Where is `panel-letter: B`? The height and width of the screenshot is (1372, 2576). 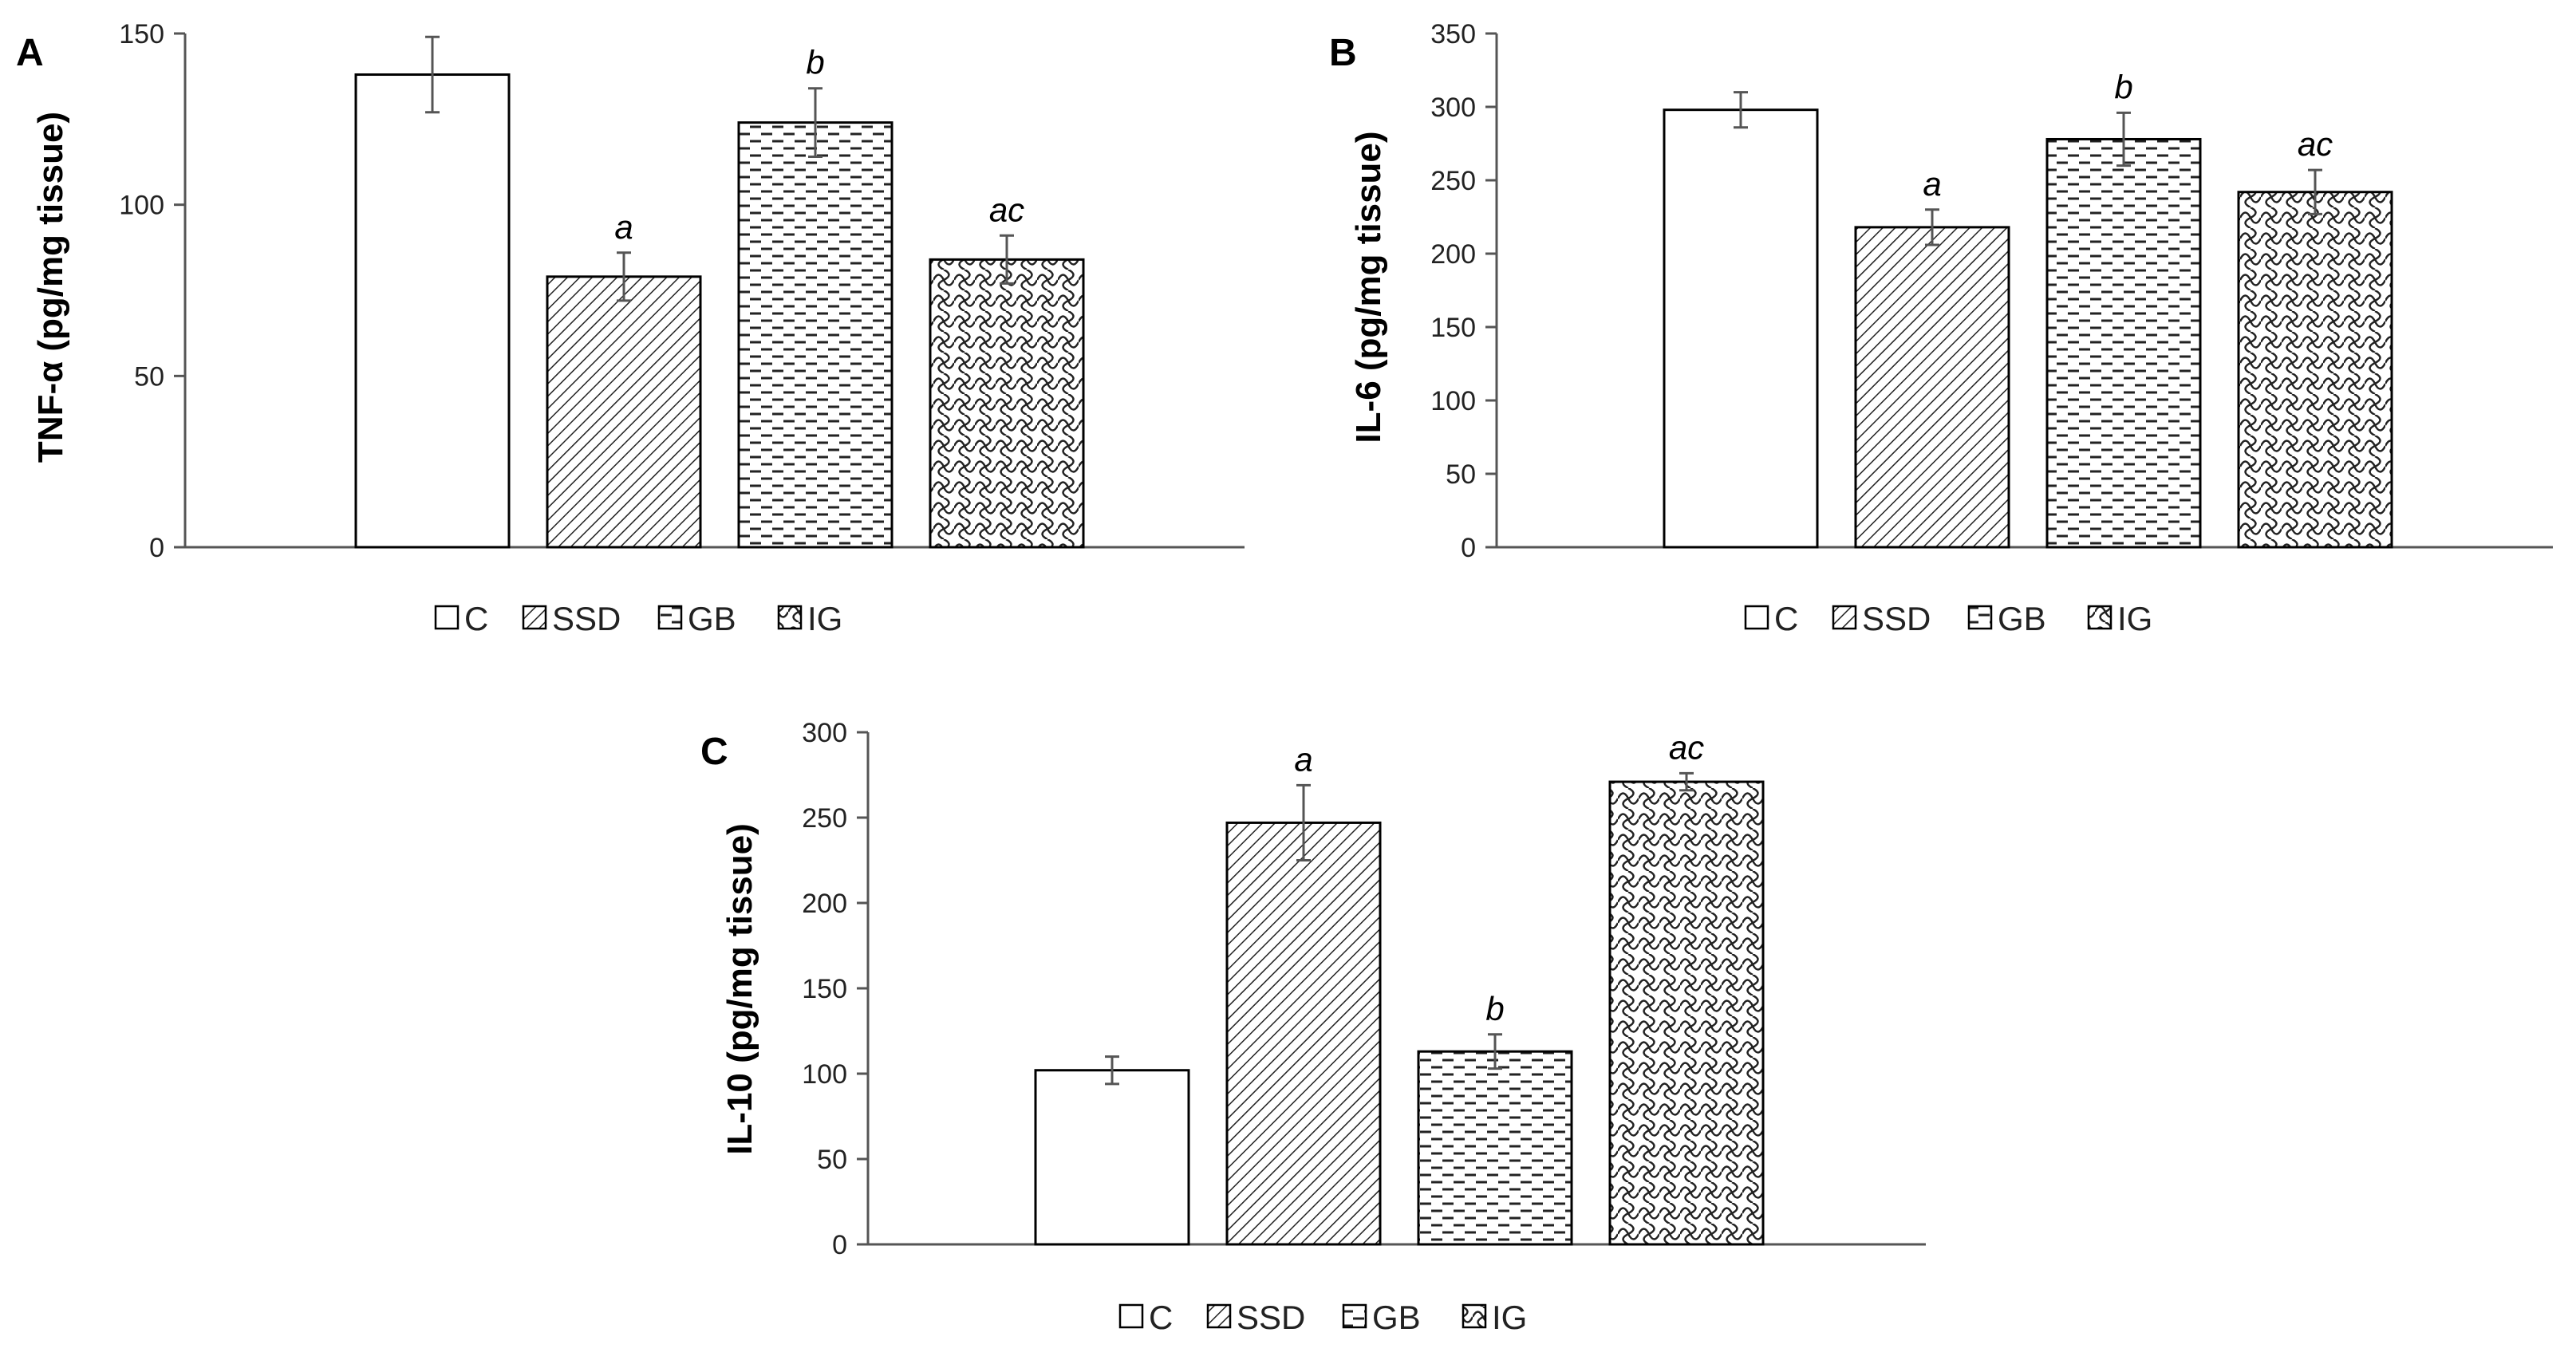 panel-letter: B is located at coordinates (1343, 53).